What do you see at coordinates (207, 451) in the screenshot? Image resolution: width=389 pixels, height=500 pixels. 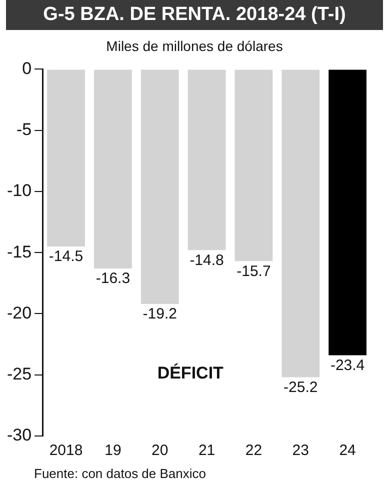 I see `x-tick-label: 21` at bounding box center [207, 451].